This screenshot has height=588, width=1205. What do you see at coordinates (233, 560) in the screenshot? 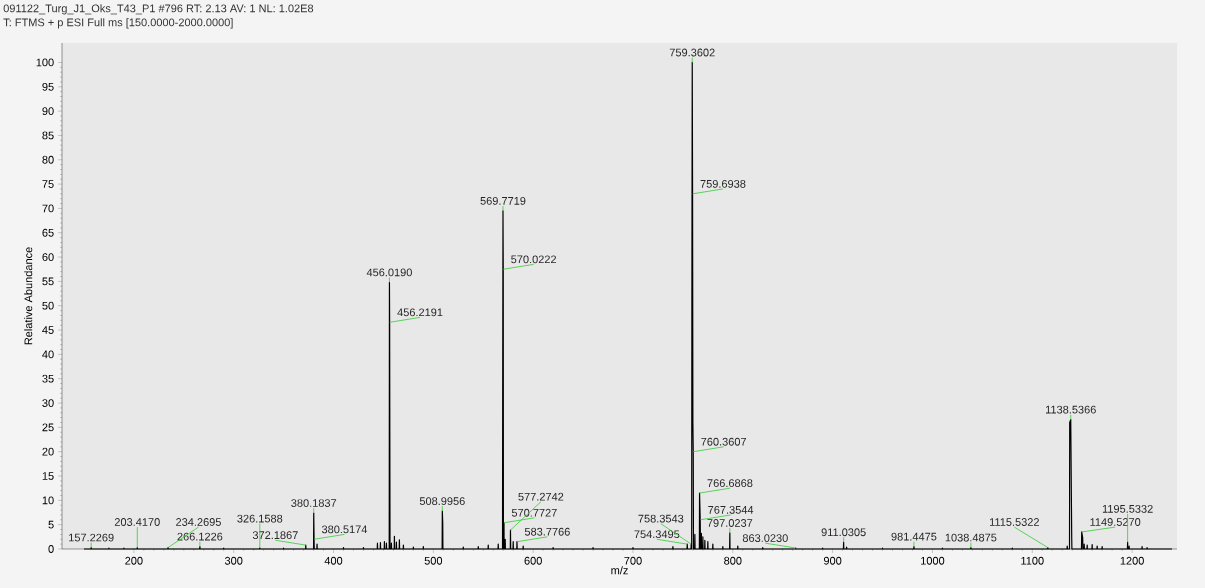
I see `x-tick-label: 300` at bounding box center [233, 560].